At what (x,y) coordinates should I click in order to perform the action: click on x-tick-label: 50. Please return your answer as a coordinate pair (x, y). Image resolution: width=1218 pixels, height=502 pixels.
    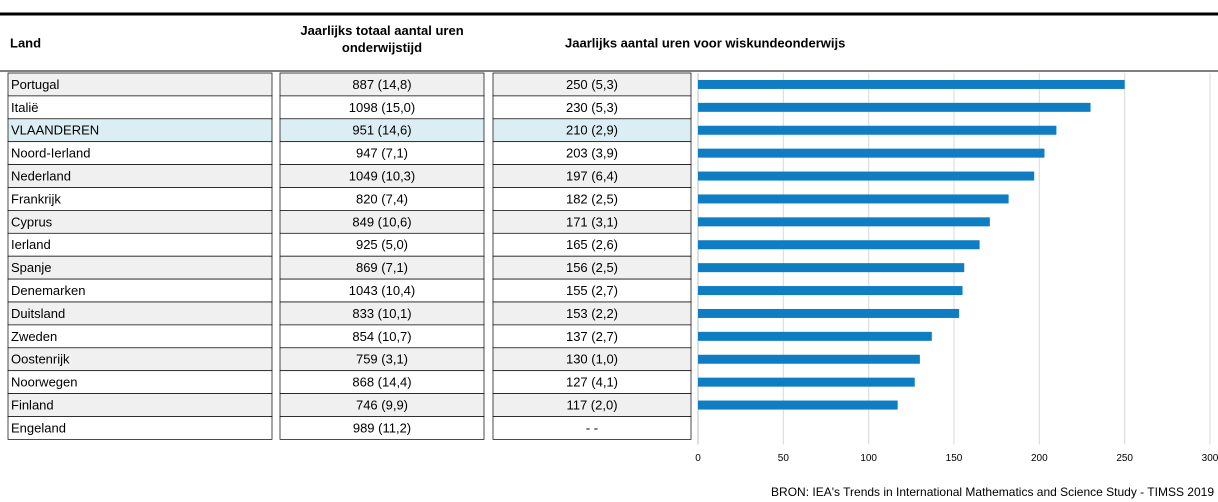
    Looking at the image, I should click on (784, 458).